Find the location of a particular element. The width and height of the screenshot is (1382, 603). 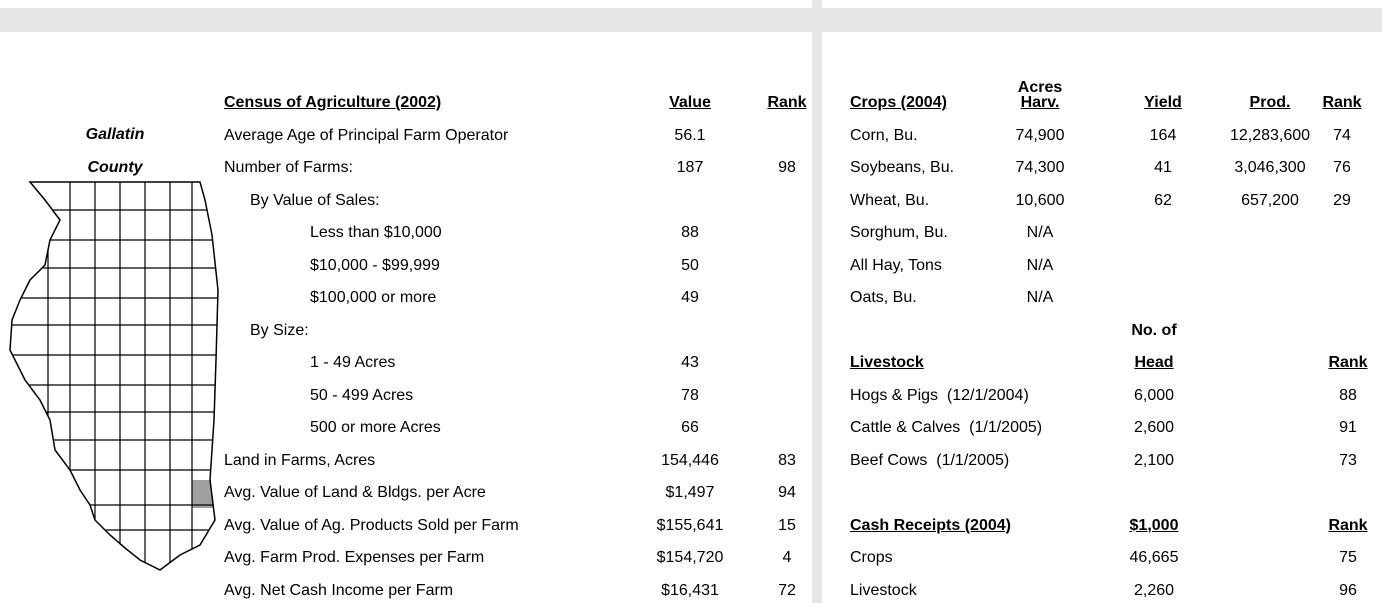

header: No. of is located at coordinates (1154, 330).